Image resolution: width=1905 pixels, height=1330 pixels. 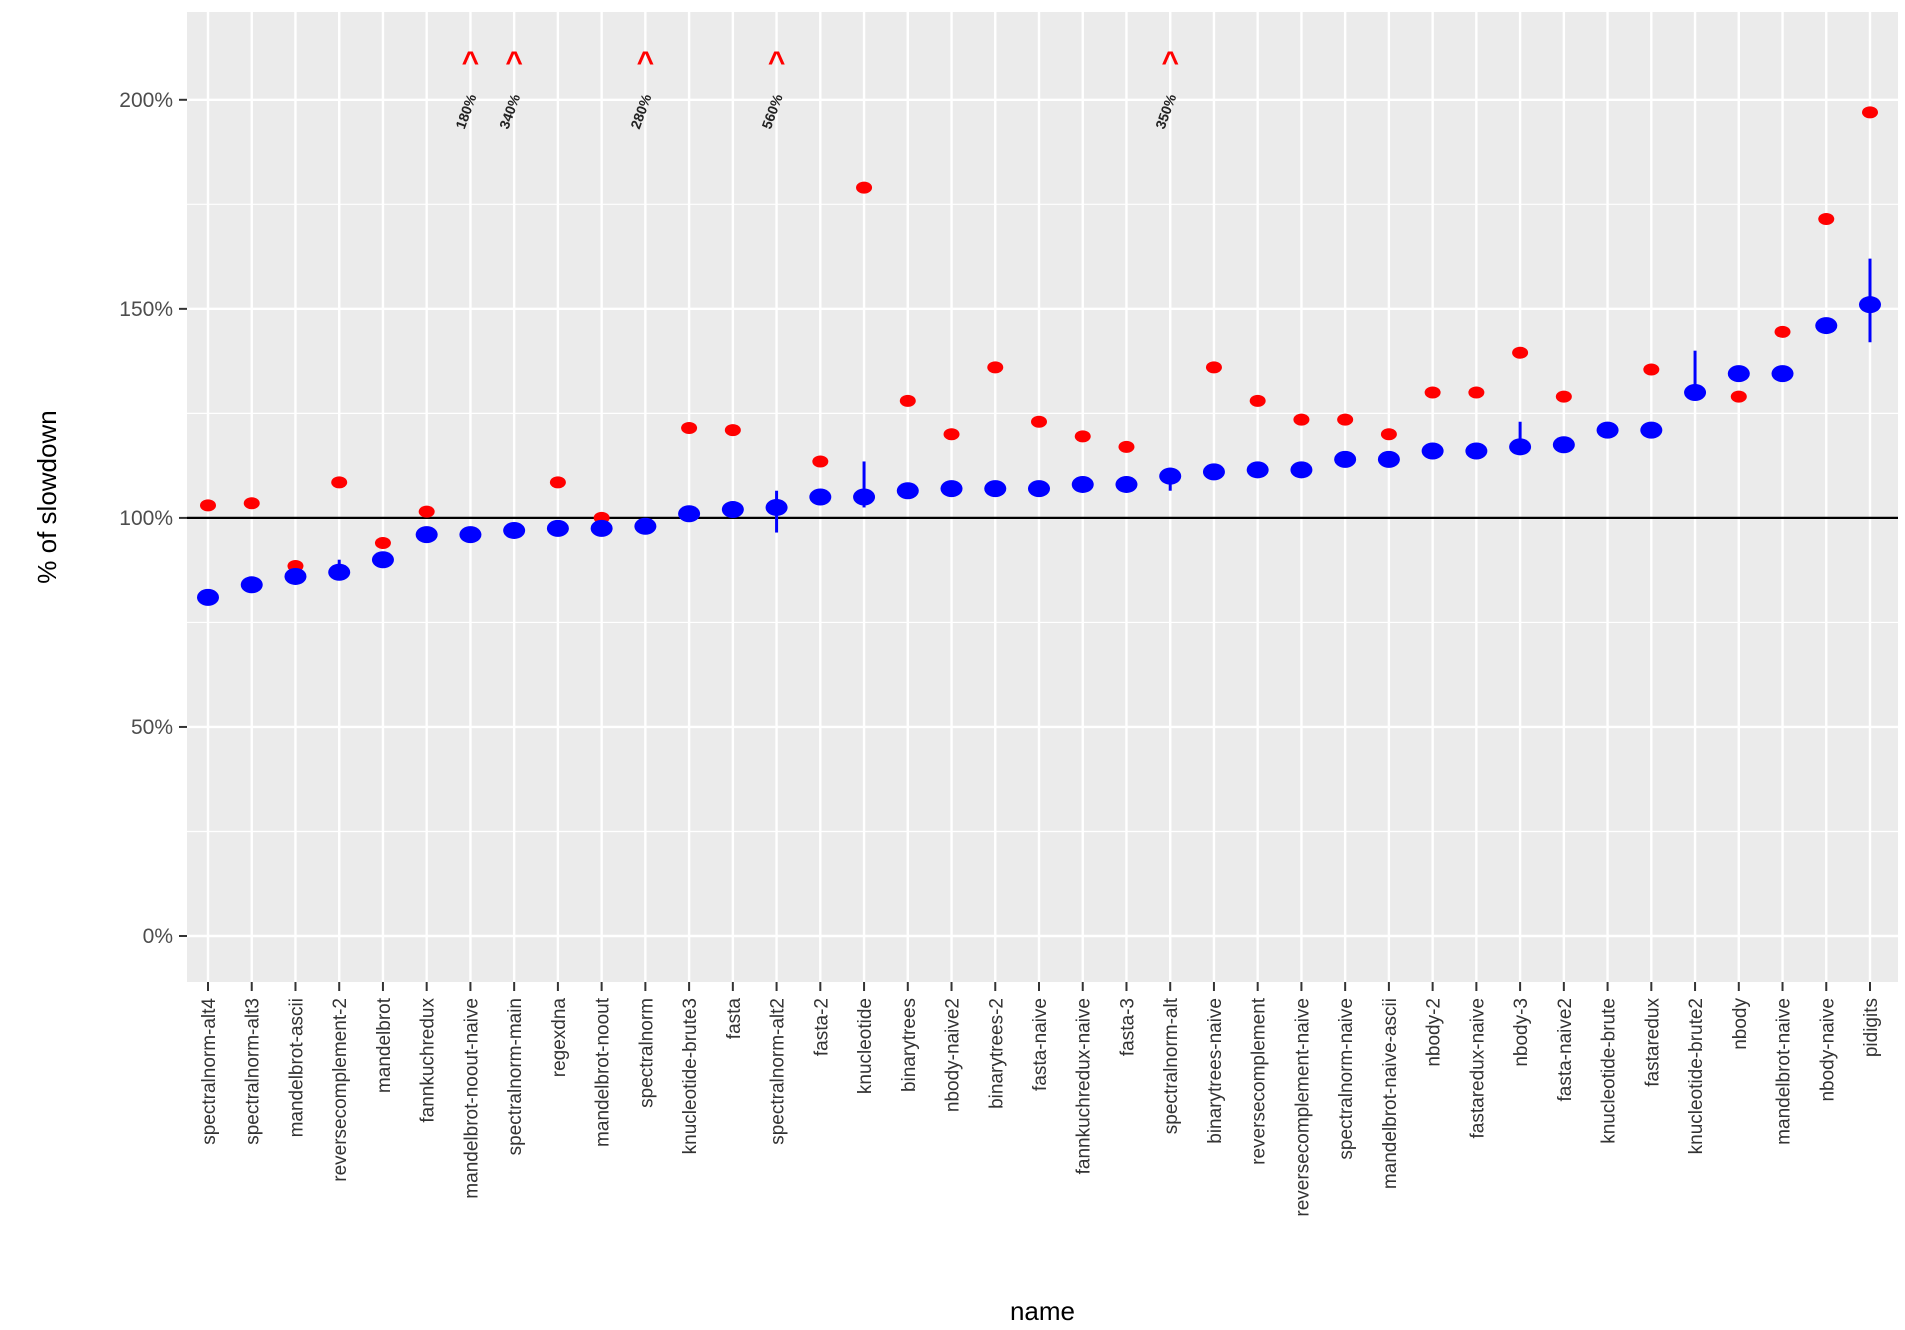 I want to click on x-tick-label: mandelbrot-noout, so click(x=603, y=1072).